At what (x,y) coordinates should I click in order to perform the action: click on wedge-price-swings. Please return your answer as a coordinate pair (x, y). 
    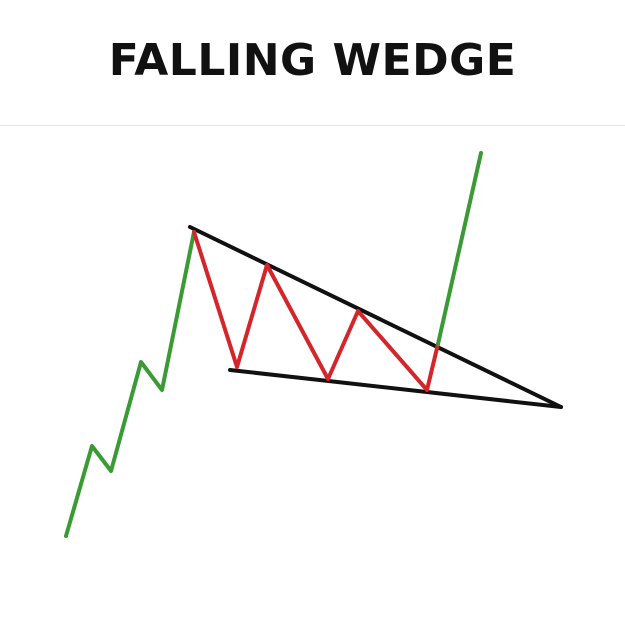
    Looking at the image, I should click on (316, 311).